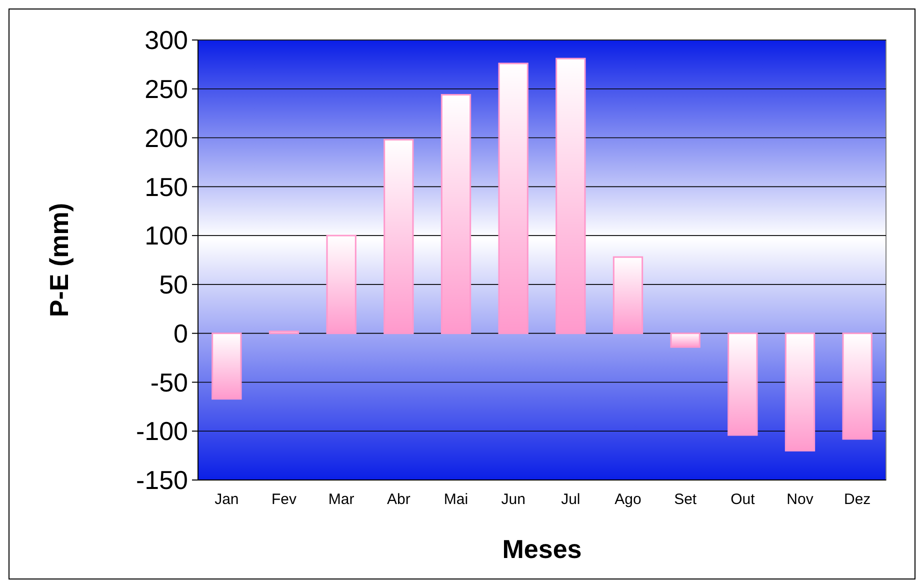  I want to click on y-tick-label: -50, so click(169, 382).